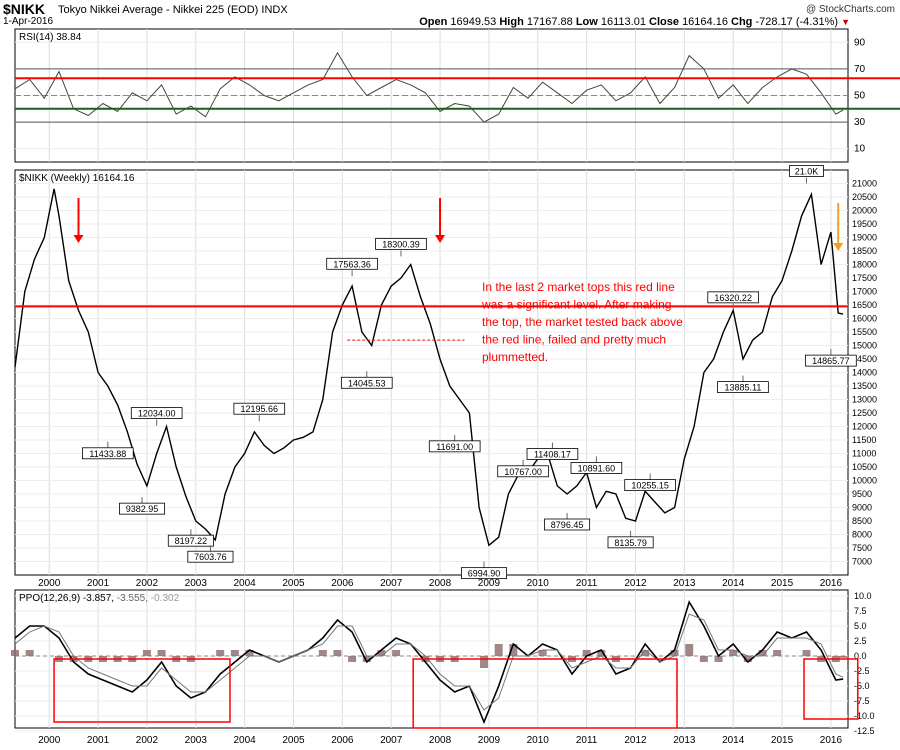 The width and height of the screenshot is (900, 750). I want to click on price-label-text: 11433.88, so click(107, 454).